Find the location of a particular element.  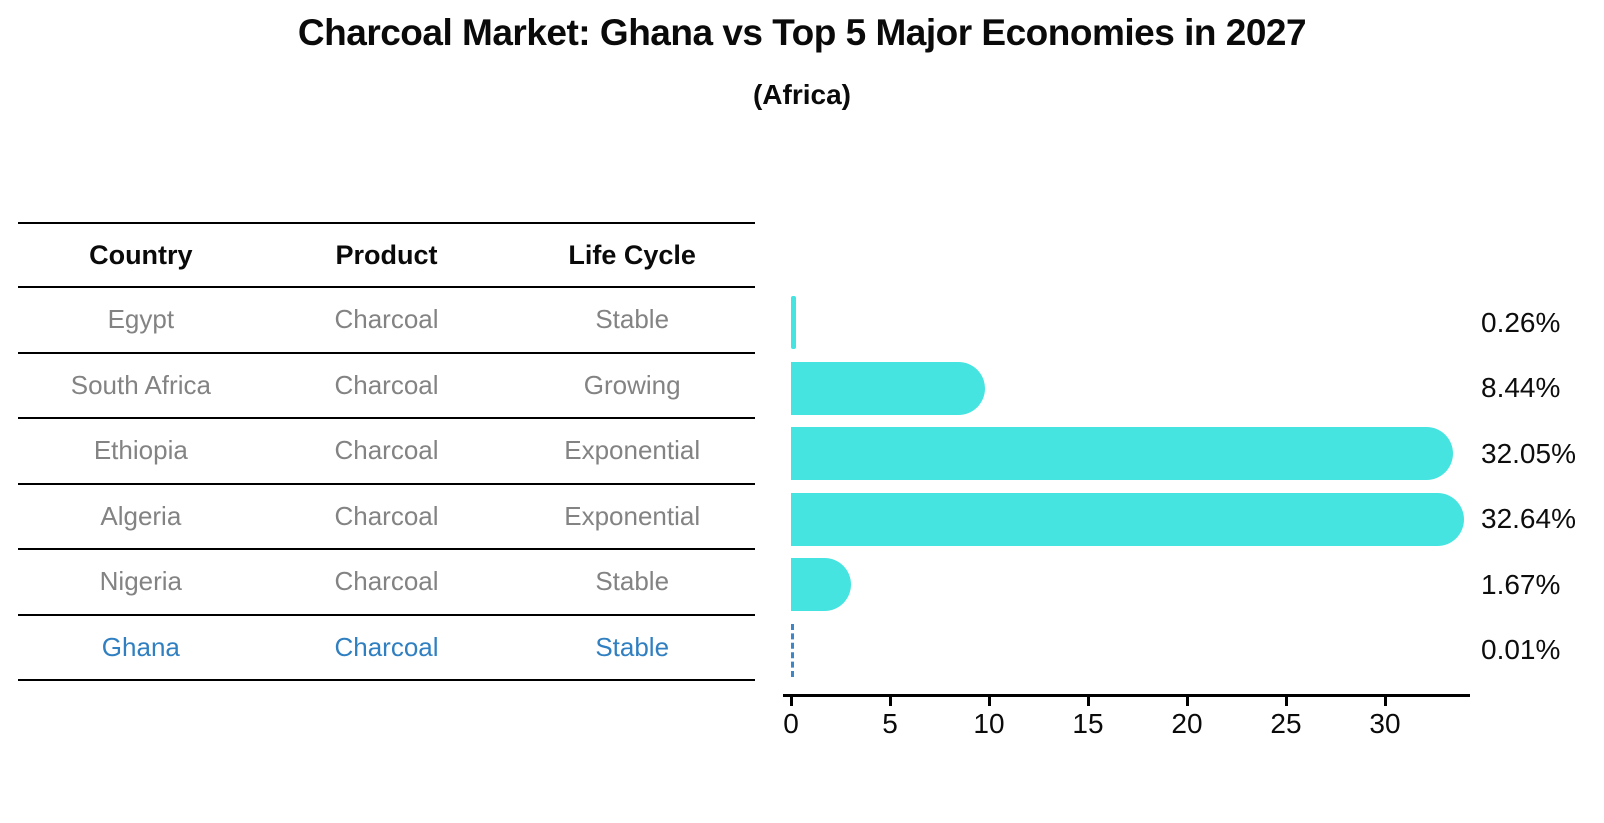

table-row: Nigeria Charcoal Stable is located at coordinates (386, 583).